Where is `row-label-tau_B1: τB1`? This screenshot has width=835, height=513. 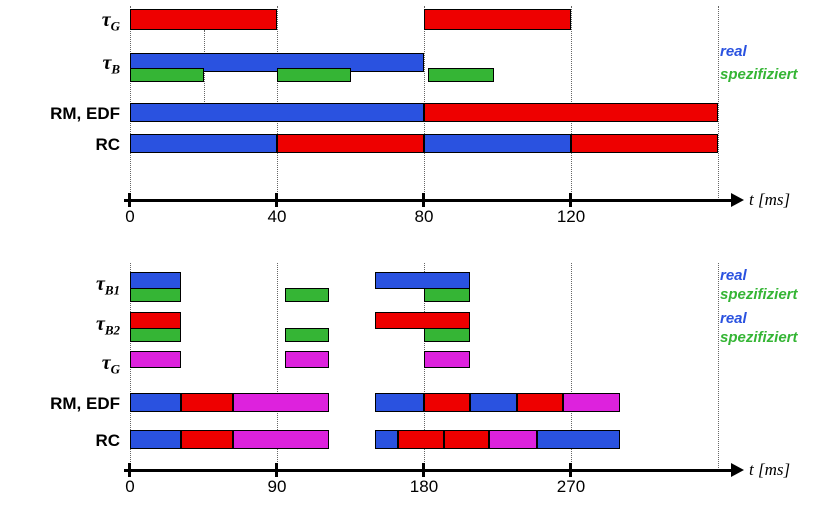 row-label-tau_B1: τB1 is located at coordinates (60, 286).